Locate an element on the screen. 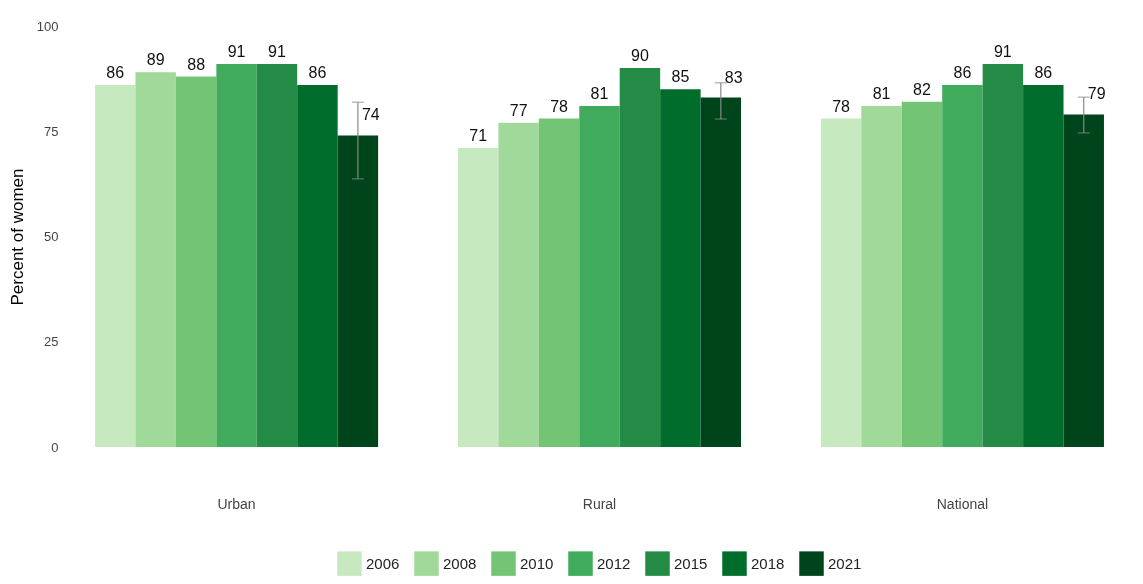 Image resolution: width=1143 pixels, height=584 pixels. data-label: 82 is located at coordinates (922, 89).